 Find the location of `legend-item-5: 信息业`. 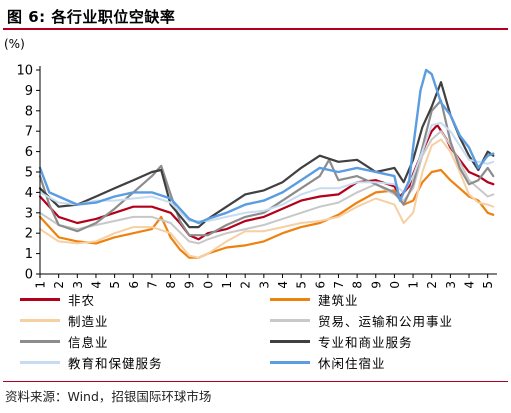

legend-item-5: 信息业 is located at coordinates (64, 341).